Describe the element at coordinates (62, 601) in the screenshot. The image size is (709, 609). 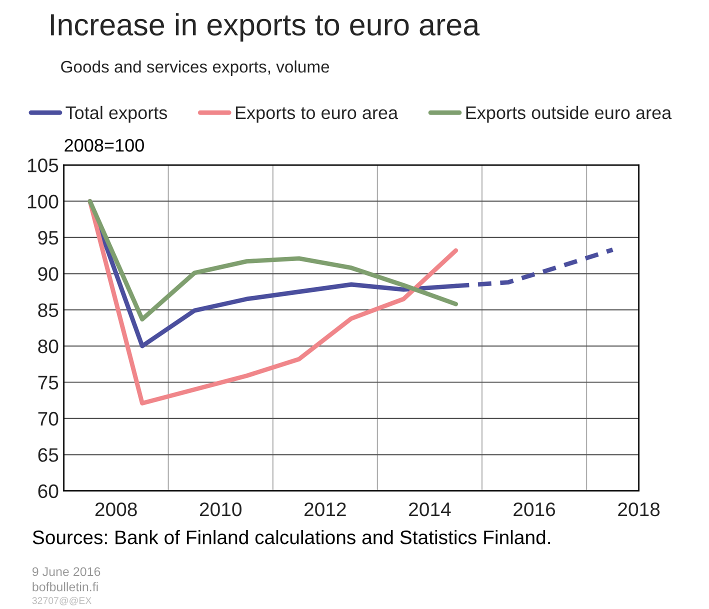
I see `text: 32707@@EX` at that location.